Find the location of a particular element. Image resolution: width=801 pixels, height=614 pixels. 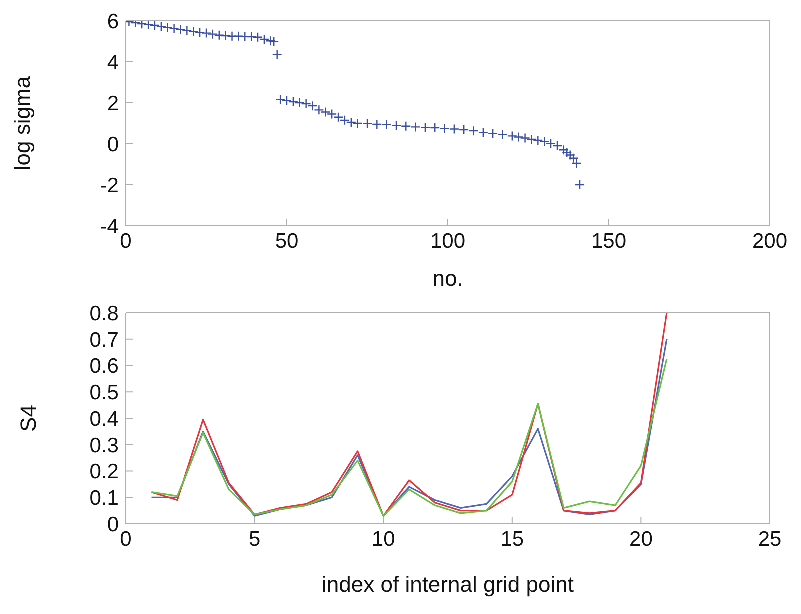

y-tick-label: 0.8 is located at coordinates (104, 314).